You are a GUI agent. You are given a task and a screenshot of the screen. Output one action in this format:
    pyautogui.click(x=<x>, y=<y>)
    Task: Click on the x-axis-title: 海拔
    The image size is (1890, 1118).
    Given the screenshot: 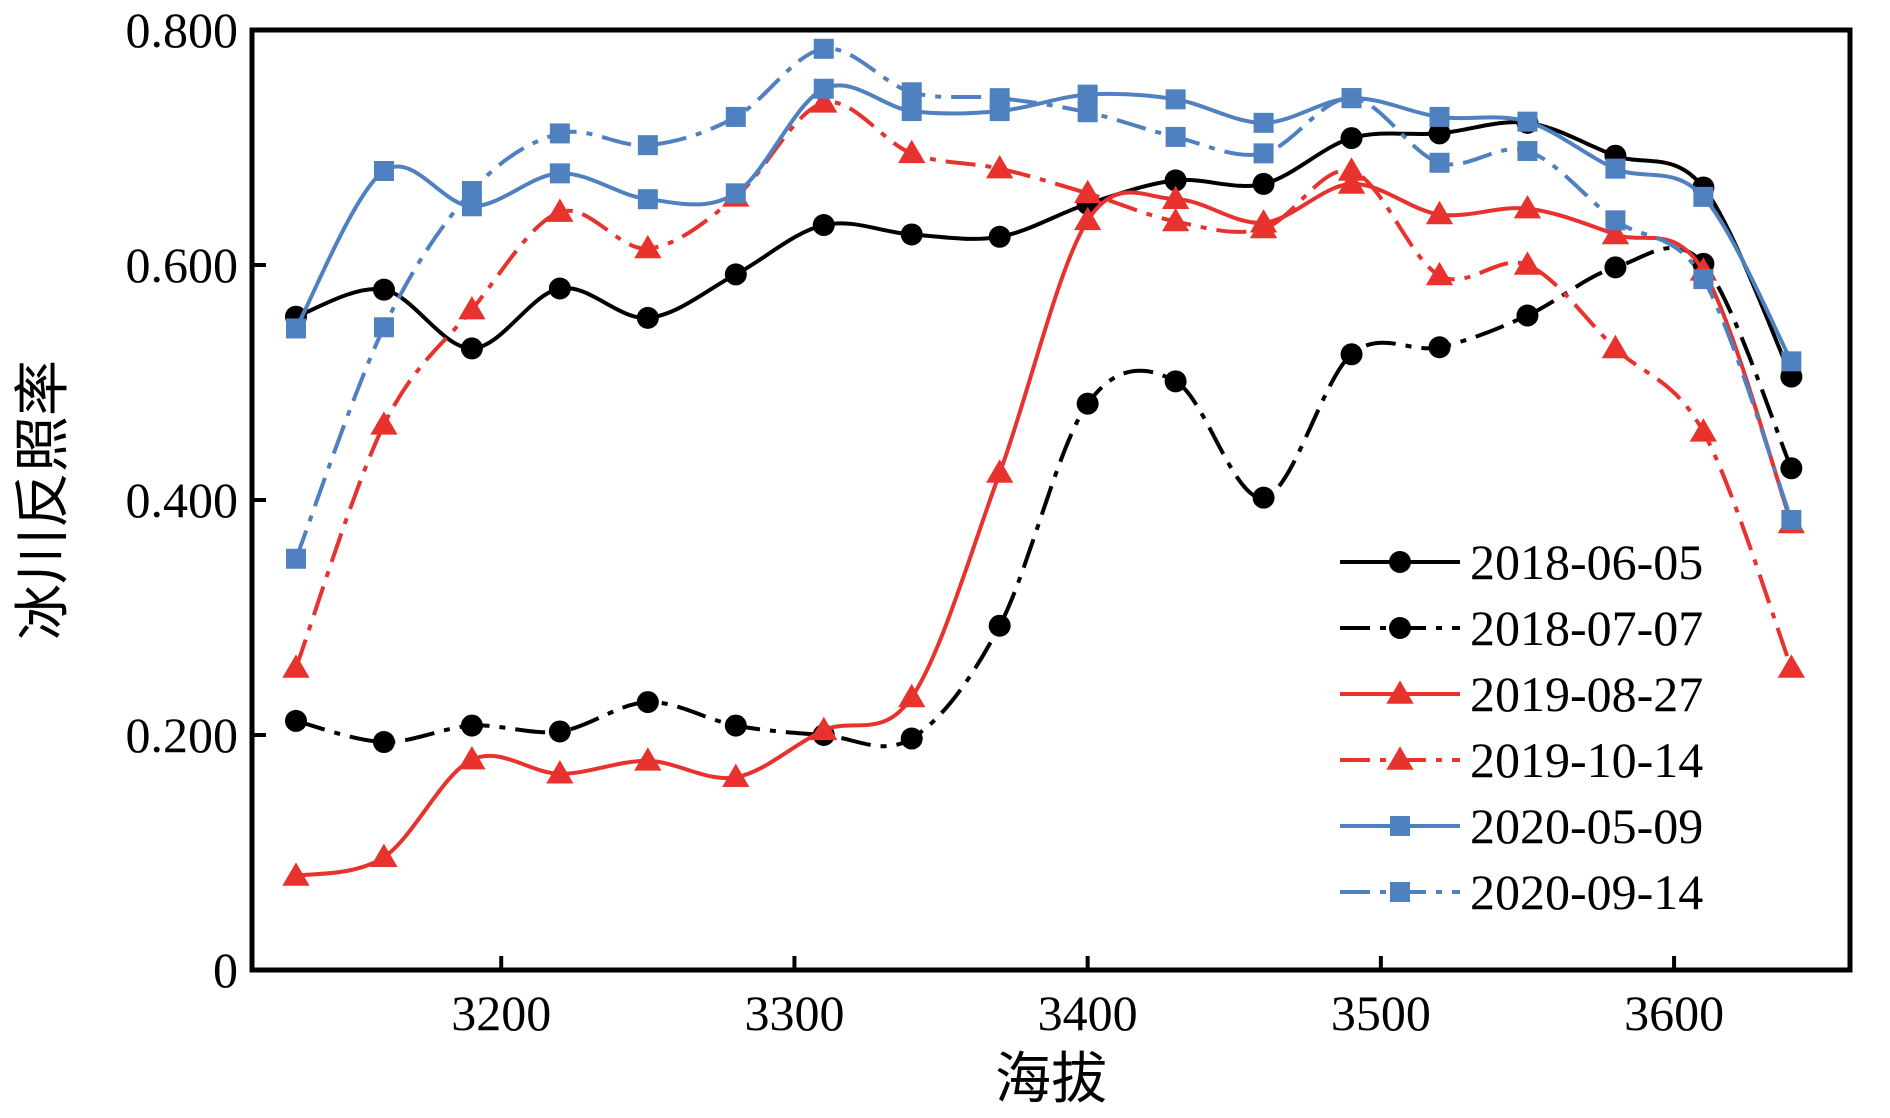 What is the action you would take?
    pyautogui.click(x=1051, y=1079)
    